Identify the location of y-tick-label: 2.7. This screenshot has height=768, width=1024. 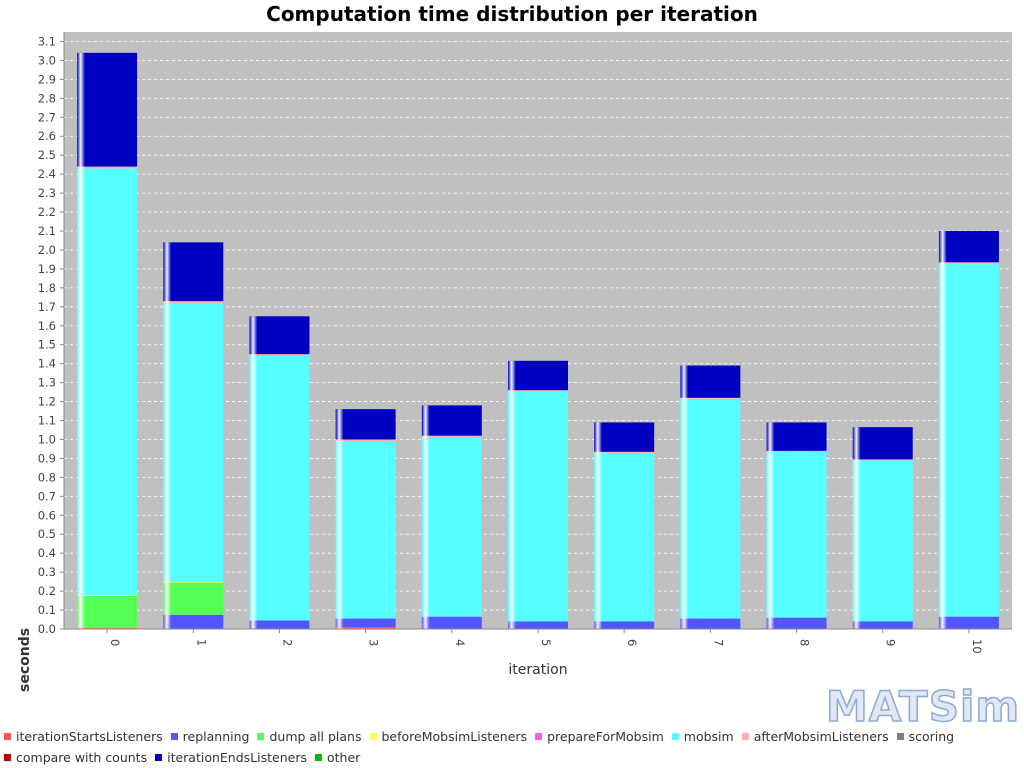
(47, 117).